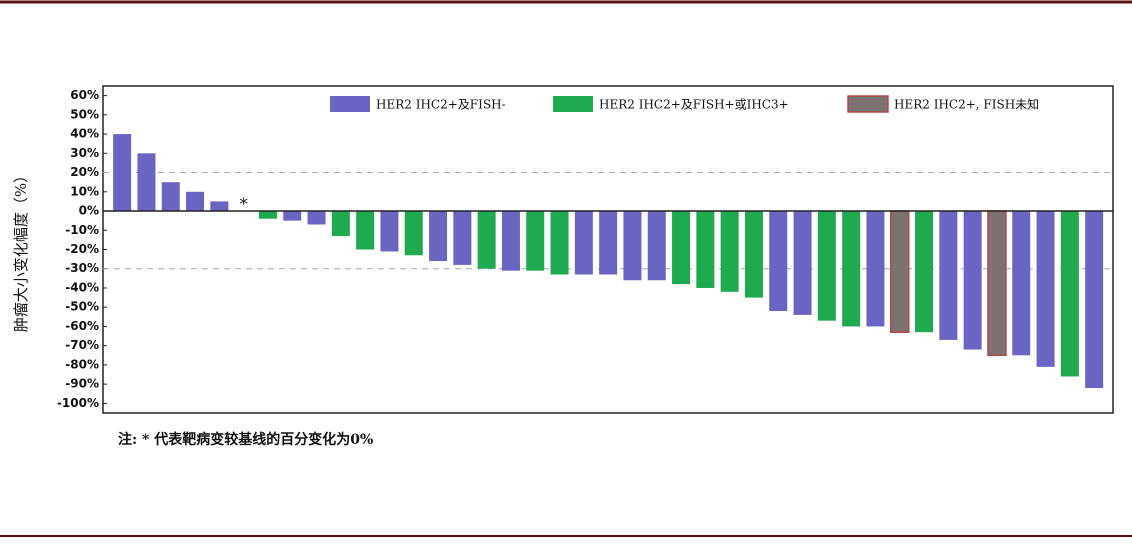 The height and width of the screenshot is (544, 1132). Describe the element at coordinates (966, 105) in the screenshot. I see `legend-label: HER2 IHC2+, FISH未知` at that location.